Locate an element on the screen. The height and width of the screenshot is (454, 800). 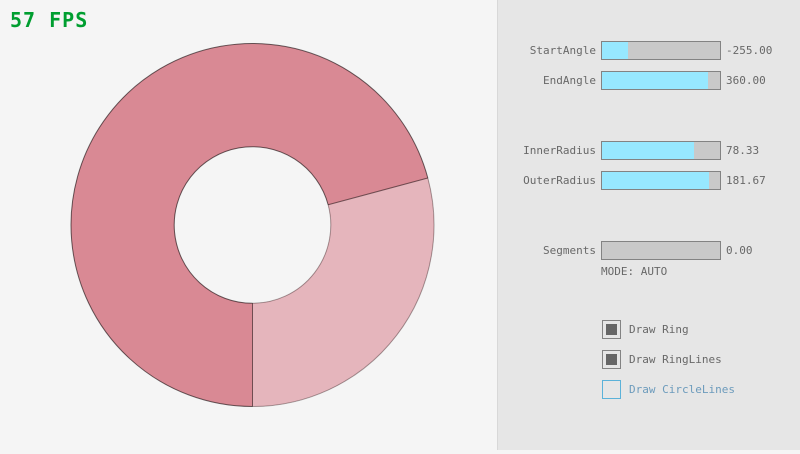
checkbox-label: Draw Ring is located at coordinates (659, 329).